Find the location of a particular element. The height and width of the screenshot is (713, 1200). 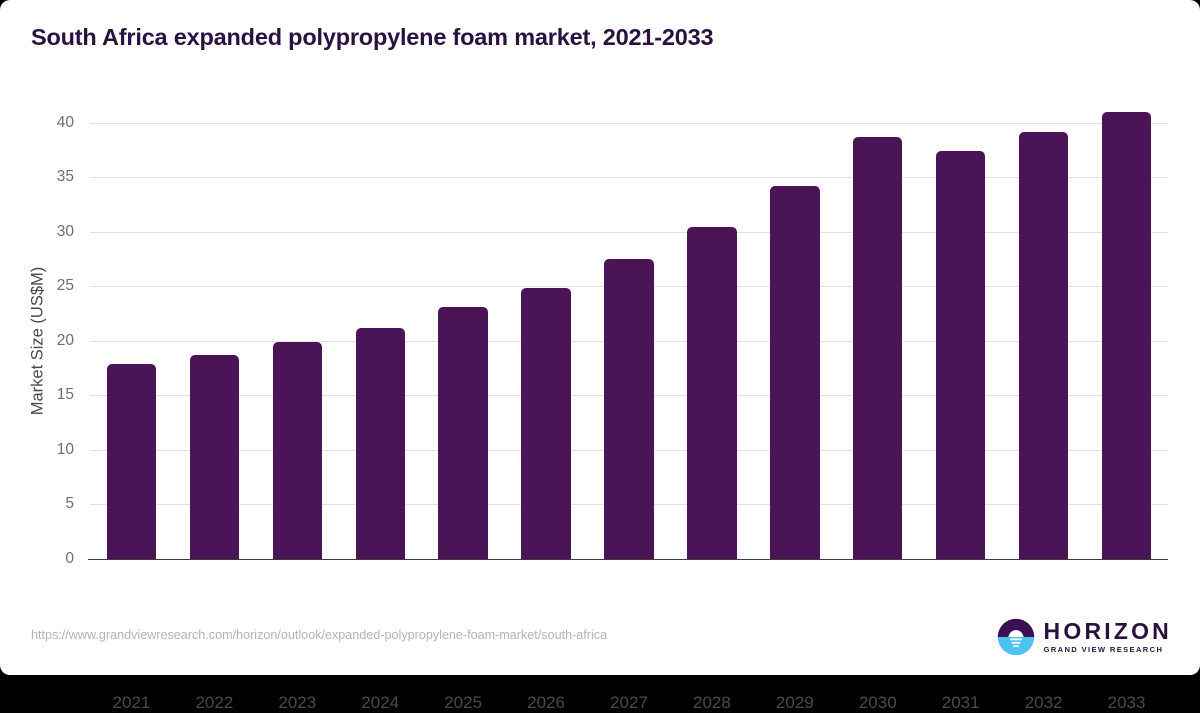

y-axis-tick-label: 25 is located at coordinates (65, 286).